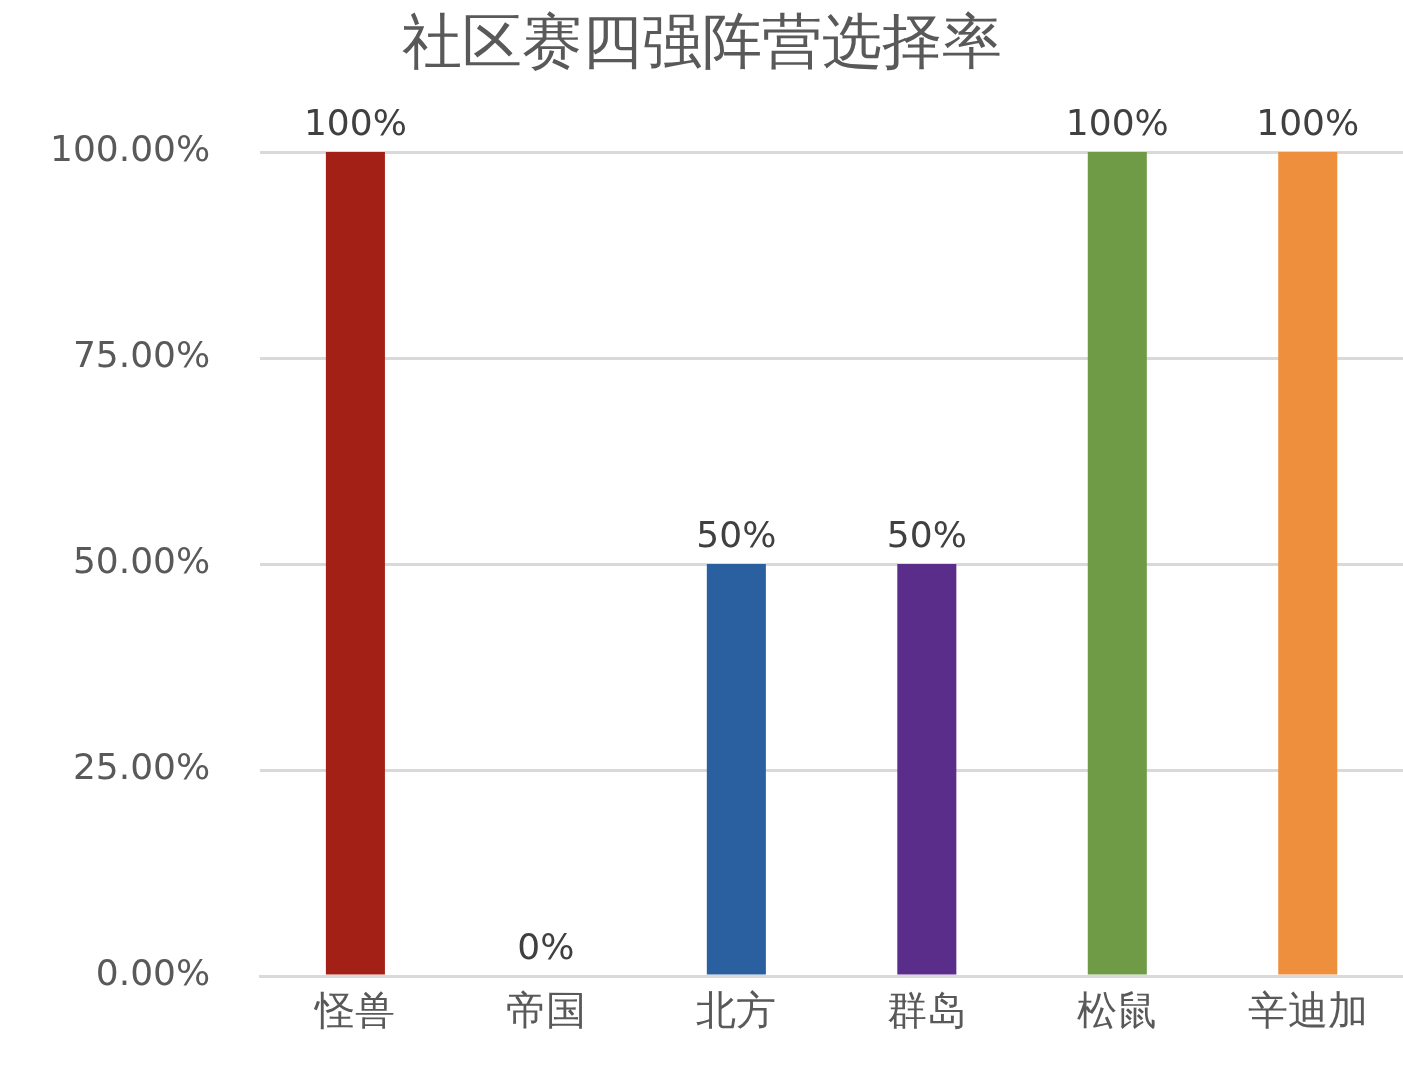 The width and height of the screenshot is (1403, 1072). Describe the element at coordinates (736, 1010) in the screenshot. I see `x-tick-label: 北方` at that location.